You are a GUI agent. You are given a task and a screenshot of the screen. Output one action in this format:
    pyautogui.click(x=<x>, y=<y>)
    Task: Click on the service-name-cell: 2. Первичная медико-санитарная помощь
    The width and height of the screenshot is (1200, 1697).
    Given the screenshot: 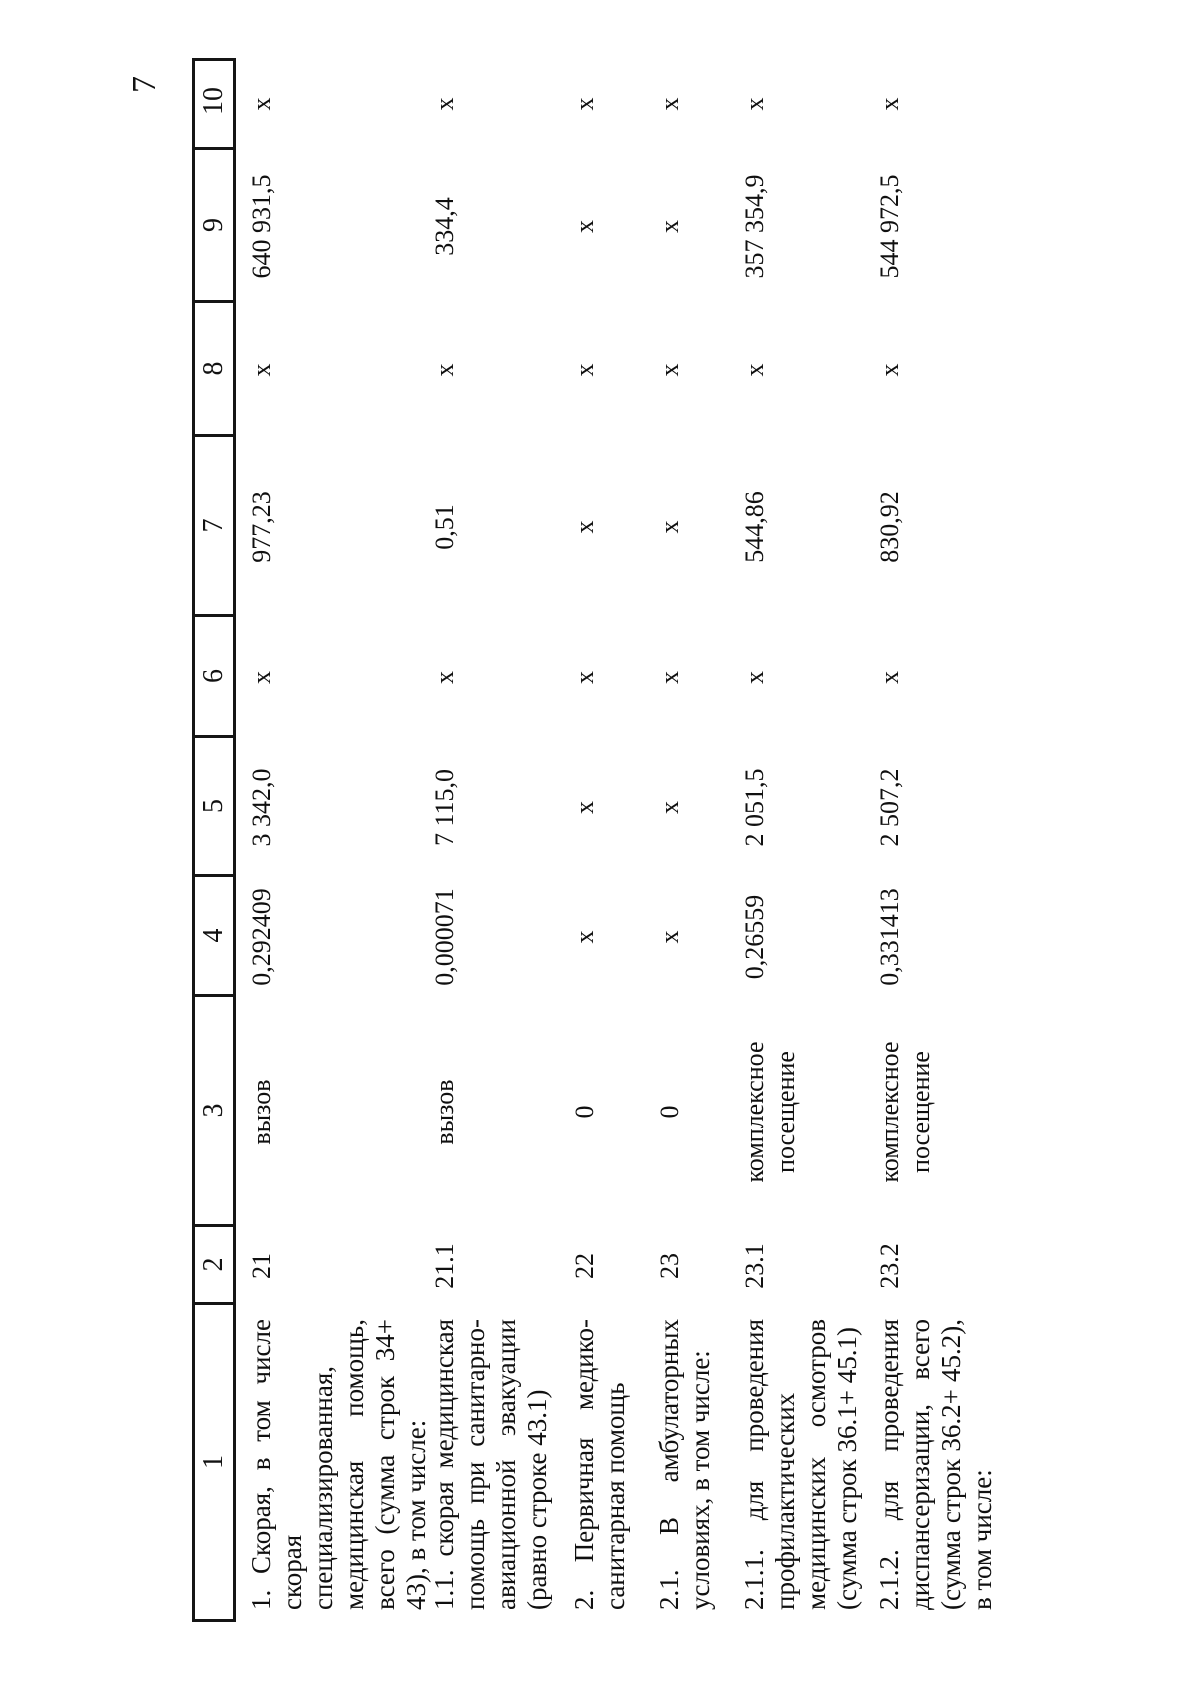 What is the action you would take?
    pyautogui.click(x=599, y=1464)
    